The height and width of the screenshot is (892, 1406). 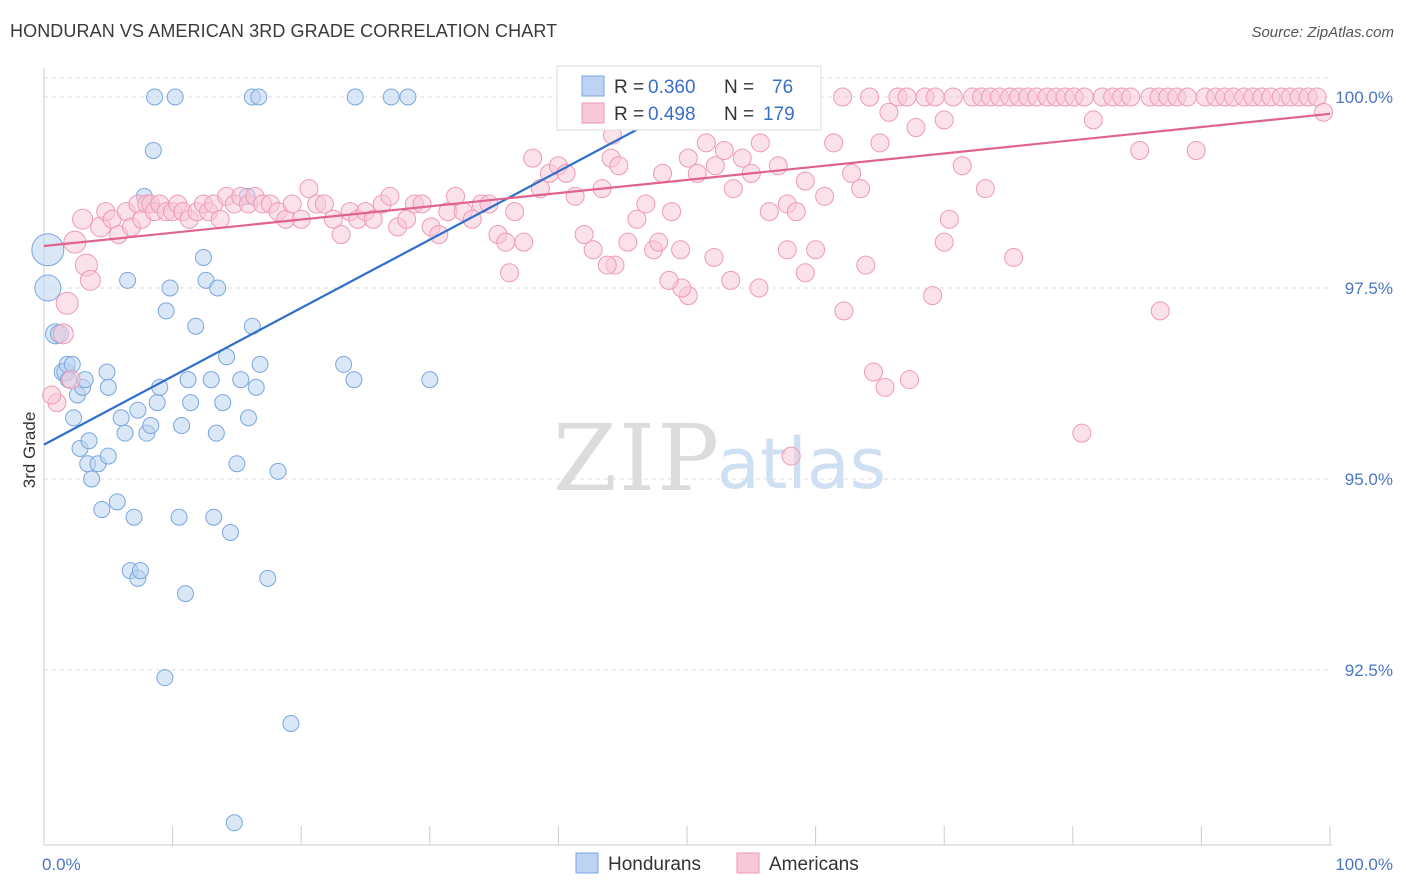 What do you see at coordinates (629, 114) in the screenshot?
I see `legend-r-label-americans: R =` at bounding box center [629, 114].